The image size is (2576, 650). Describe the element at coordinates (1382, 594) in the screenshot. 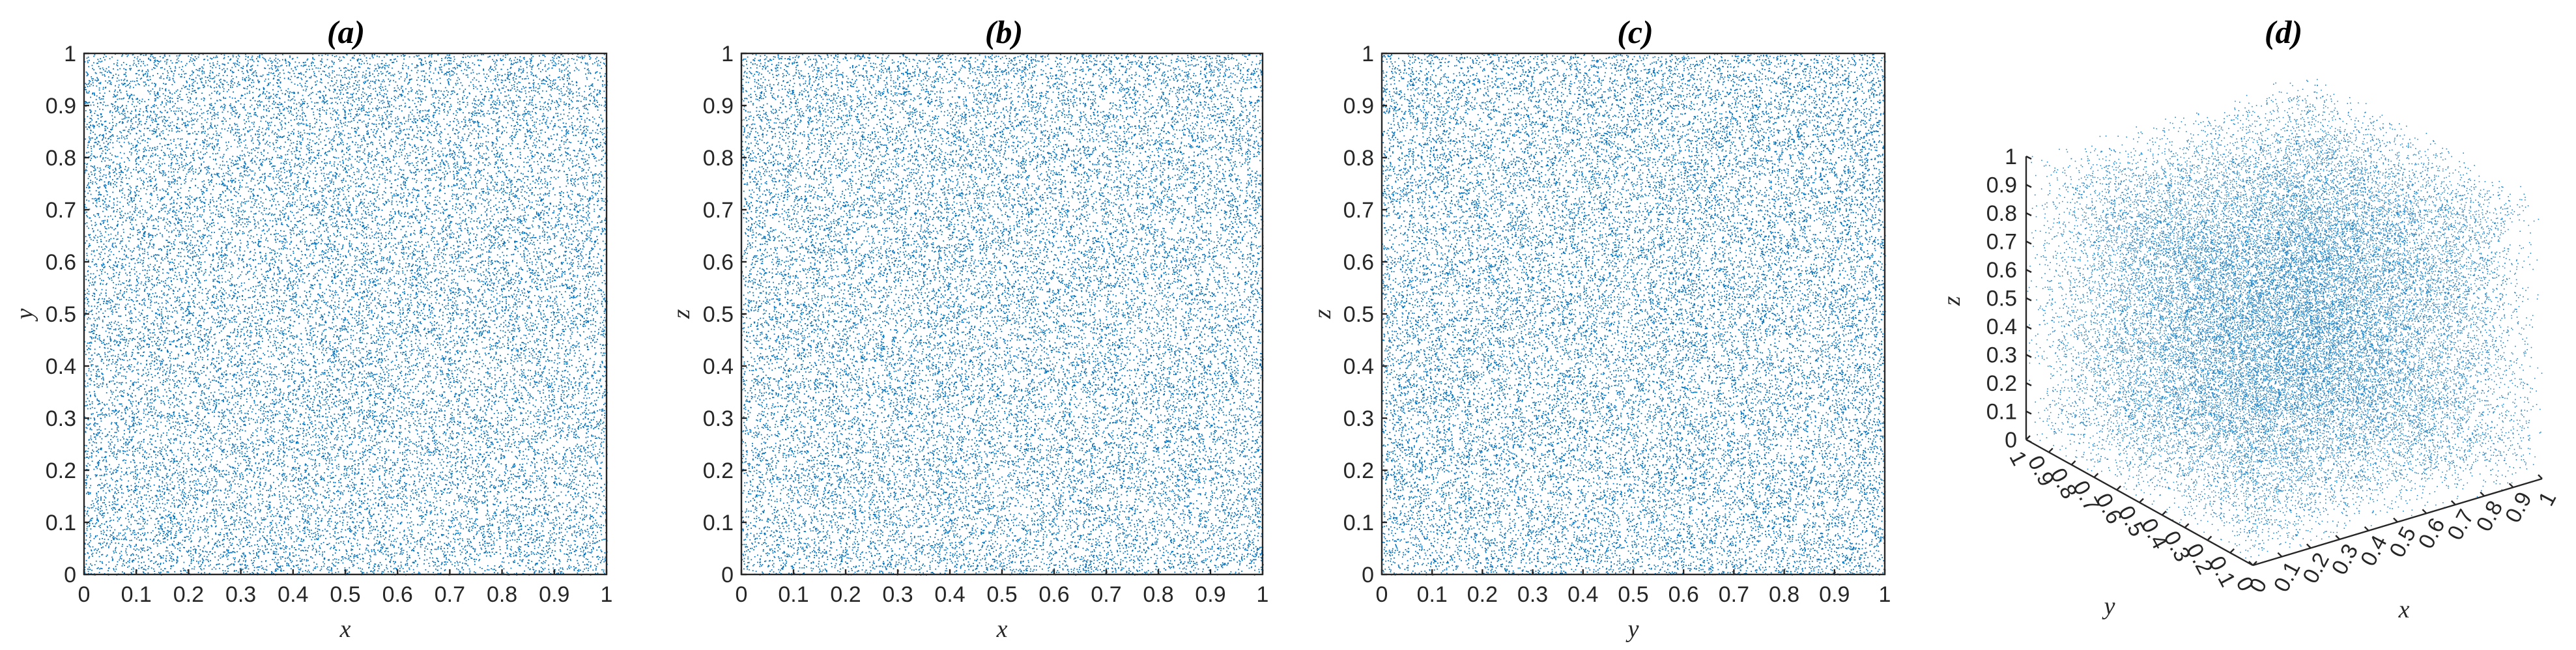

I see `panel-c-xtick-label: 0` at that location.